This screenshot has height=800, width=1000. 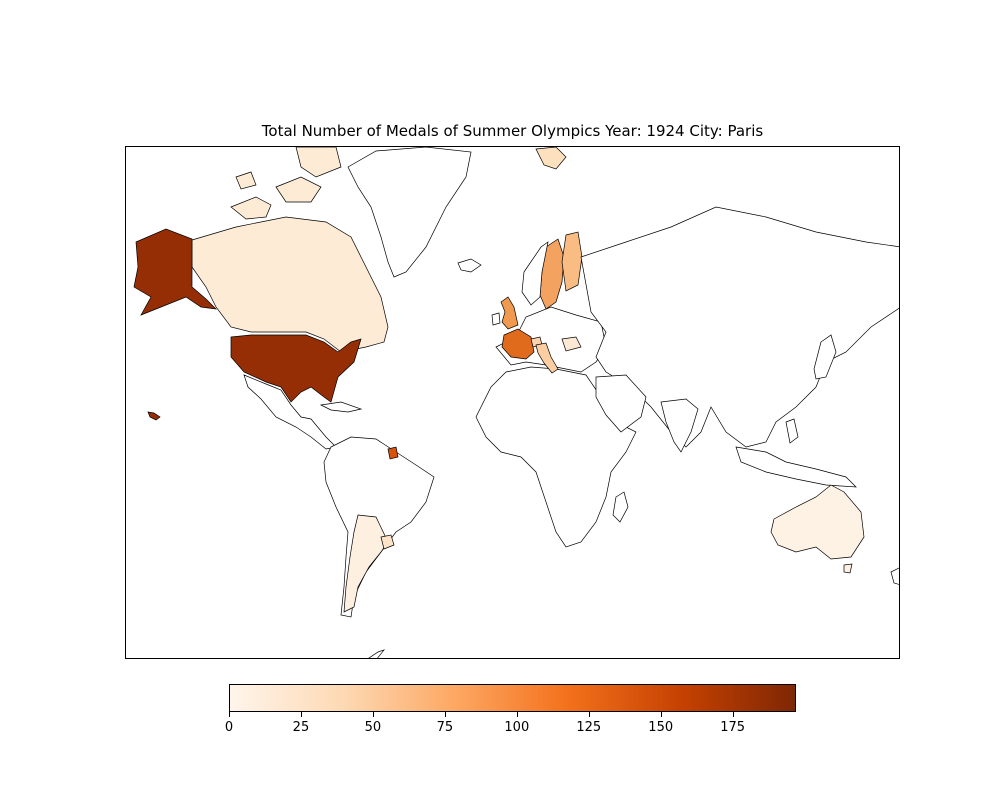 What do you see at coordinates (469, 265) in the screenshot?
I see `region-iceland` at bounding box center [469, 265].